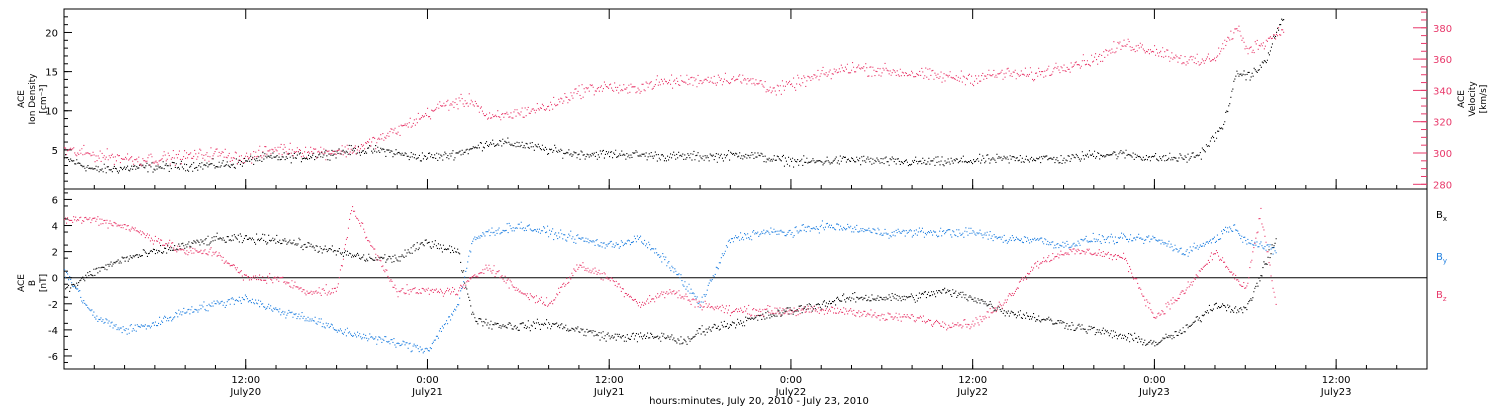  I want to click on top-left-ylabel: ACEIon Density[cm⁻³], so click(33, 99).